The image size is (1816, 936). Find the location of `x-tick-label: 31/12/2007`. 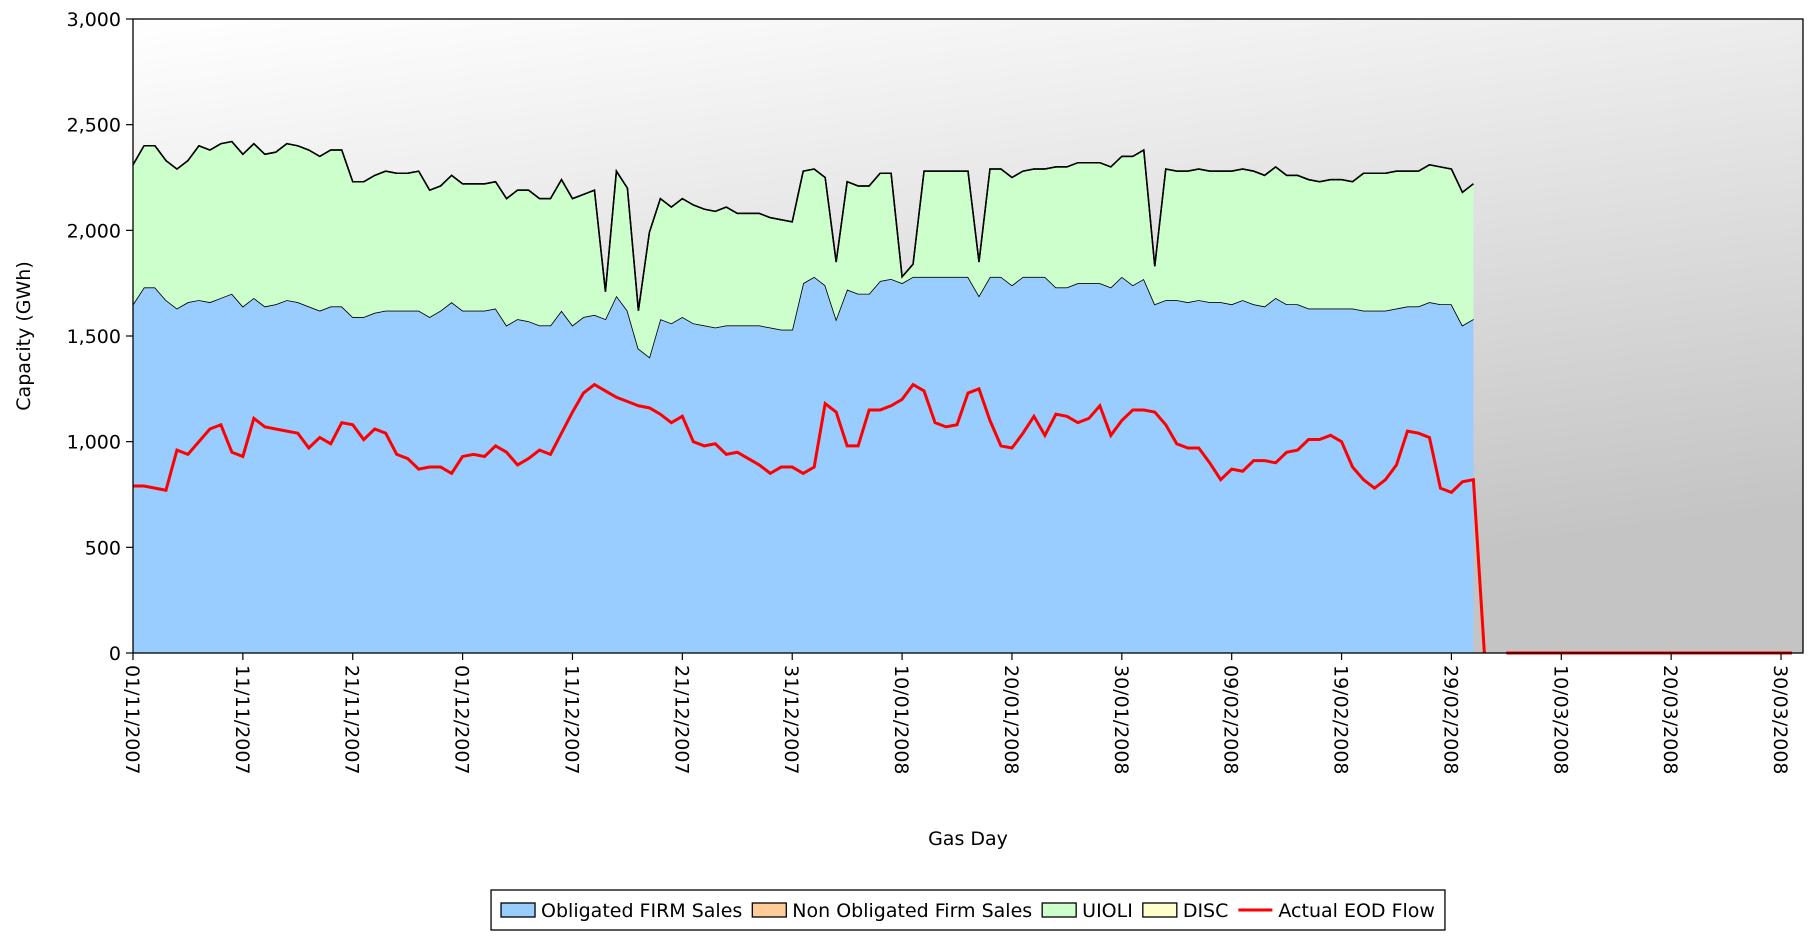

x-tick-label: 31/12/2007 is located at coordinates (791, 720).